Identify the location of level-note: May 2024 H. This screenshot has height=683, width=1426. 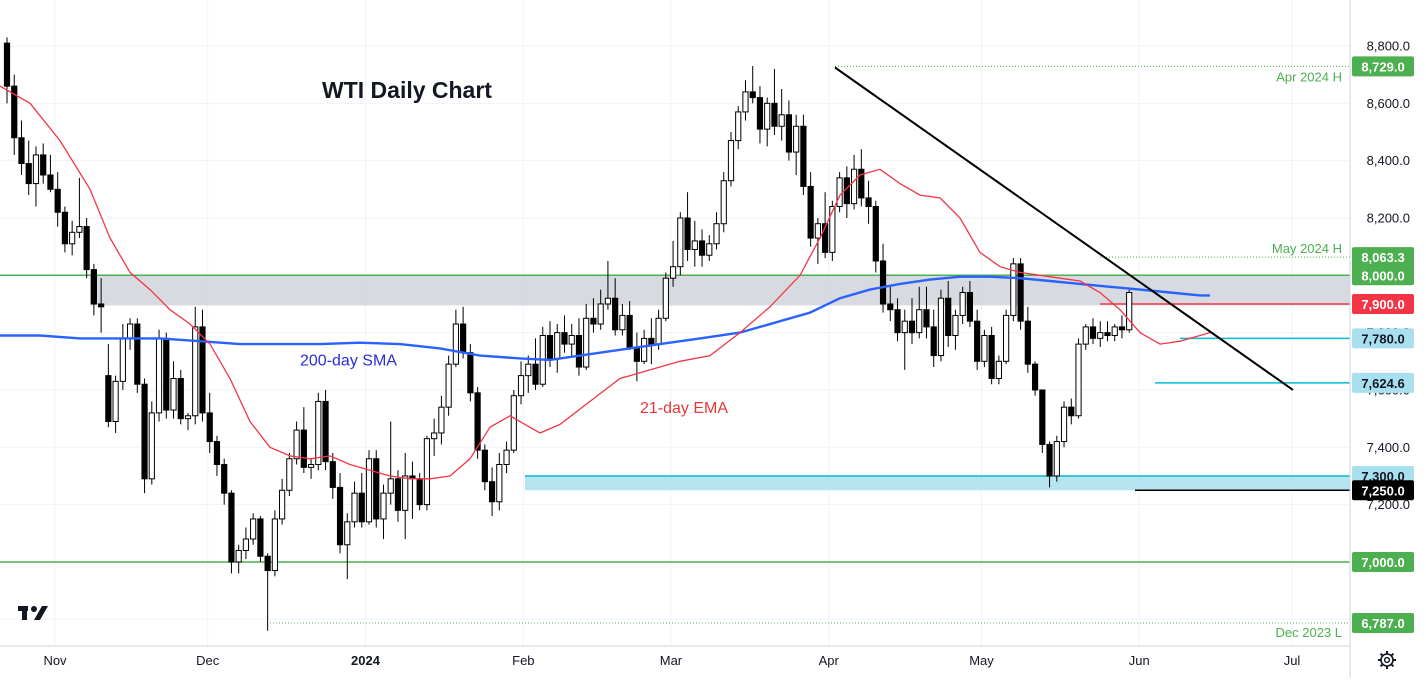
(1307, 248).